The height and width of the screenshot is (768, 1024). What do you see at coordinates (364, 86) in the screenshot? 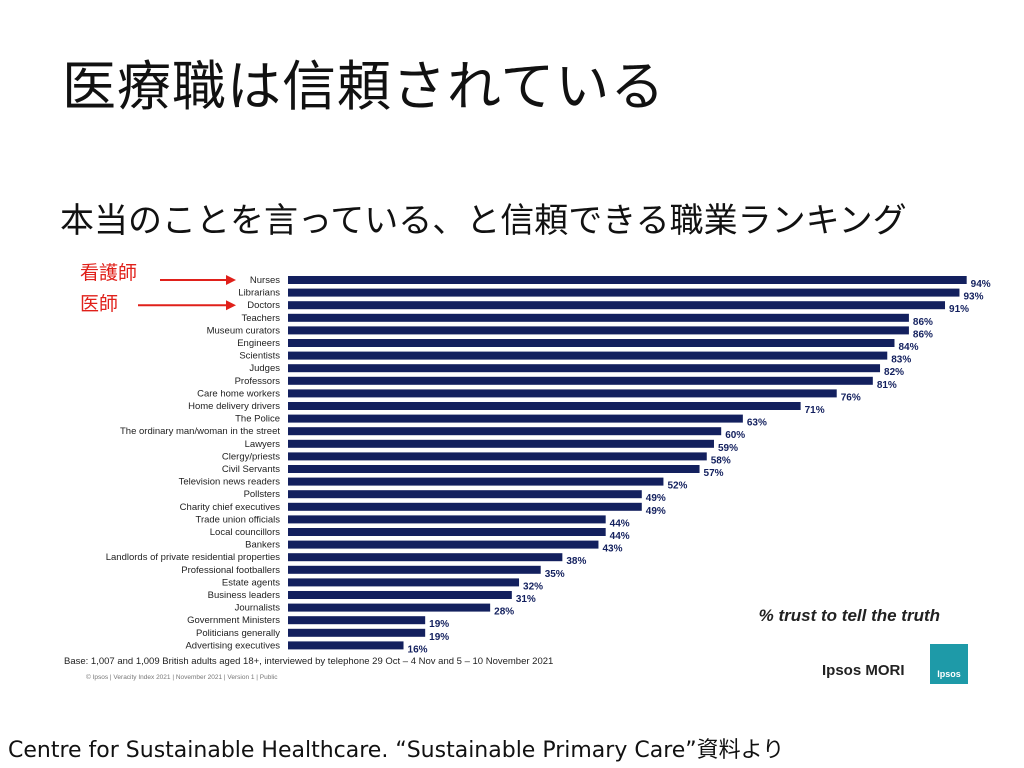
I see `slide-title: 医療職は信頼されている` at bounding box center [364, 86].